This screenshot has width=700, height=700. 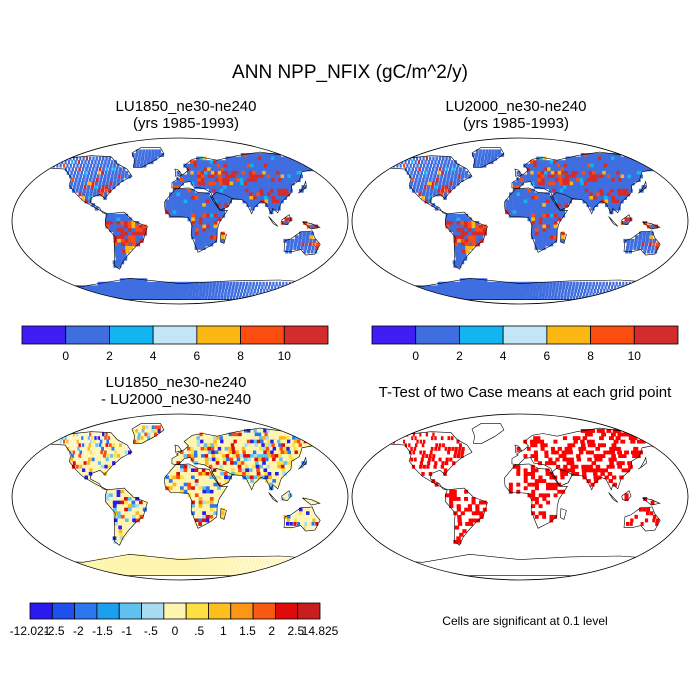 What do you see at coordinates (176, 399) in the screenshot?
I see `panel-diff-title-line2: - LU2000_ne30-ne240` at bounding box center [176, 399].